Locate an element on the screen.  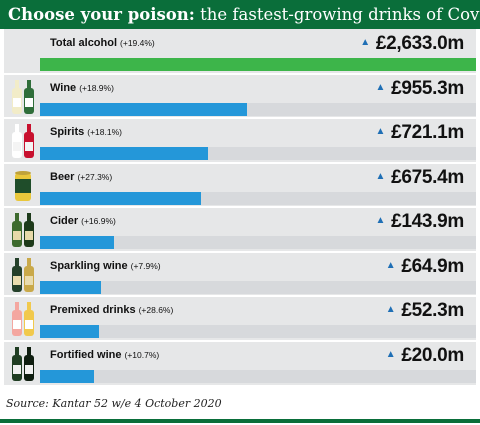
chart-title-bold: Choose your poison: is located at coordinates (101, 14).